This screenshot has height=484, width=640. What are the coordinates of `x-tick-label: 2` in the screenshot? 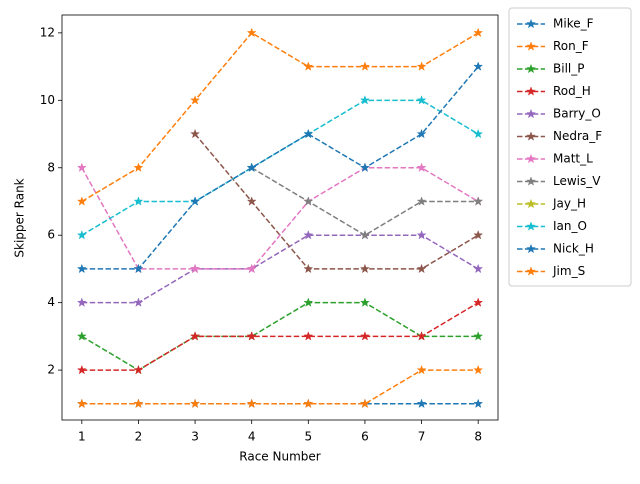 It's located at (139, 437).